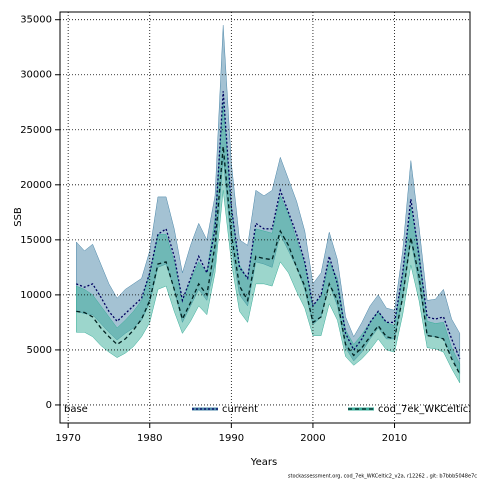  What do you see at coordinates (39, 350) in the screenshot?
I see `y-tick-label: 5000` at bounding box center [39, 350].